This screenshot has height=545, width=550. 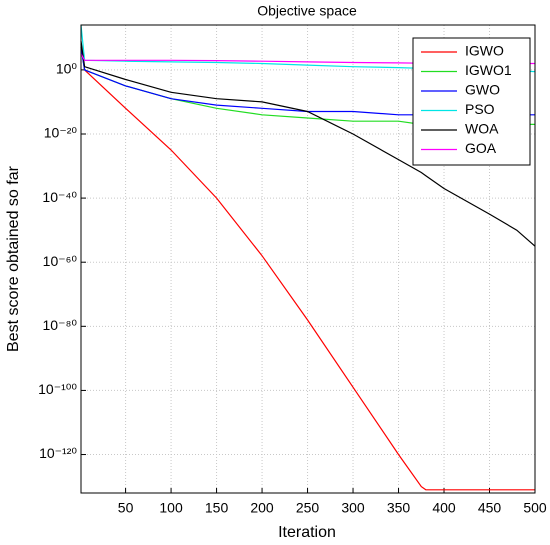 I want to click on y-tick-label: 10⁰, so click(x=67, y=69).